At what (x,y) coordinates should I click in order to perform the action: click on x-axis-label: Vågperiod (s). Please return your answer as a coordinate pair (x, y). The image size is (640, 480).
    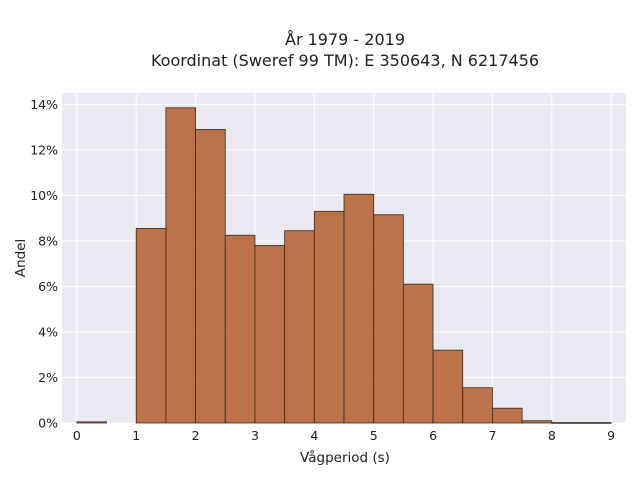
    Looking at the image, I should click on (345, 457).